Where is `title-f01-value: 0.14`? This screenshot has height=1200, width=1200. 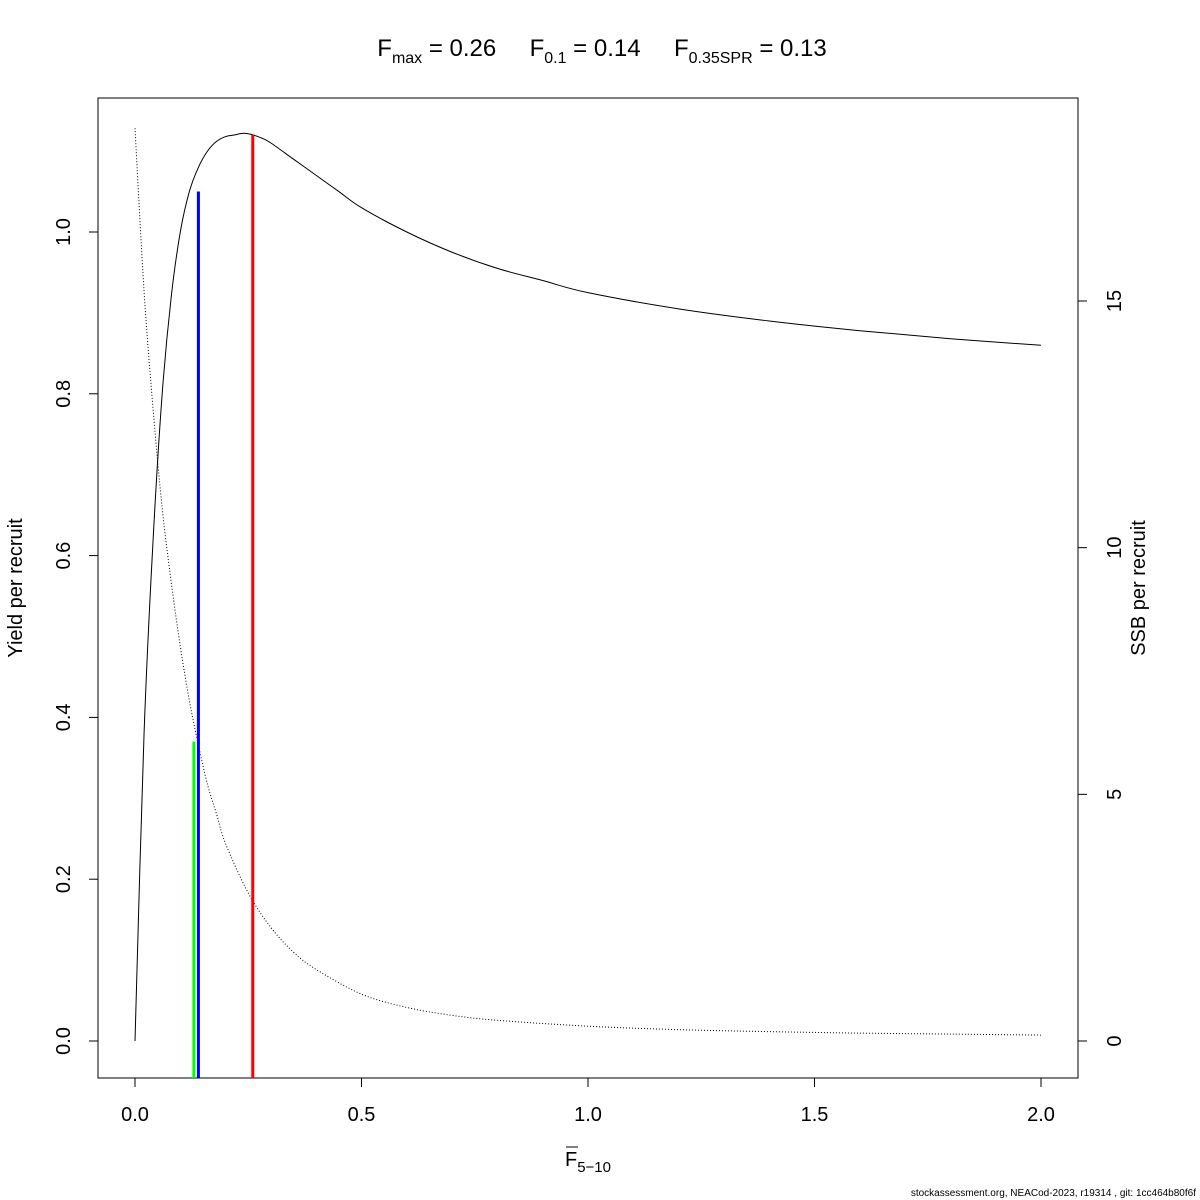 title-f01-value: 0.14 is located at coordinates (617, 48).